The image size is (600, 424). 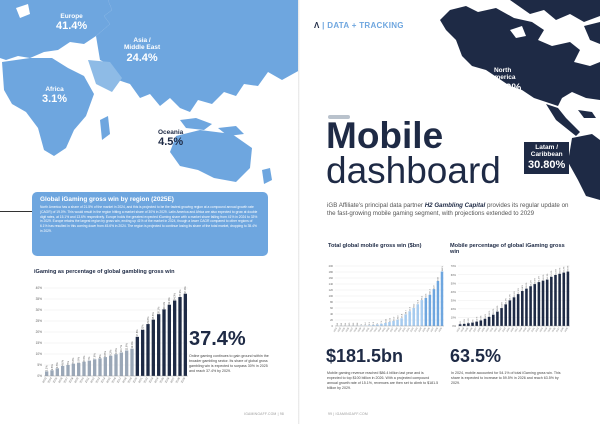 I want to click on data-label: 34.3%, so click(x=174, y=296).